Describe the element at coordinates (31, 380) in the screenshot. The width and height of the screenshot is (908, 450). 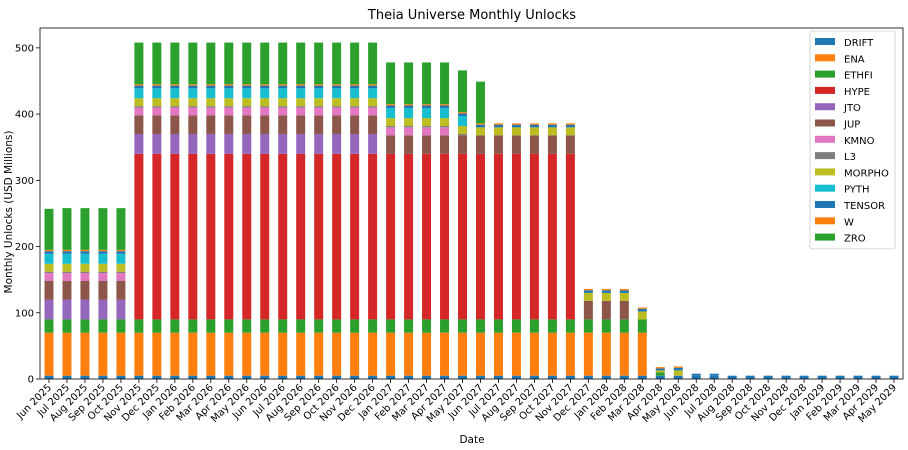
I see `y-tick-label-0: 0` at that location.